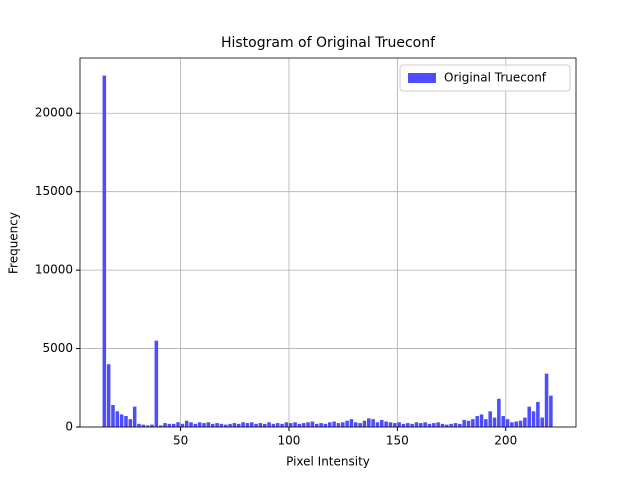  I want to click on y-tick-label: 0, so click(69, 427).